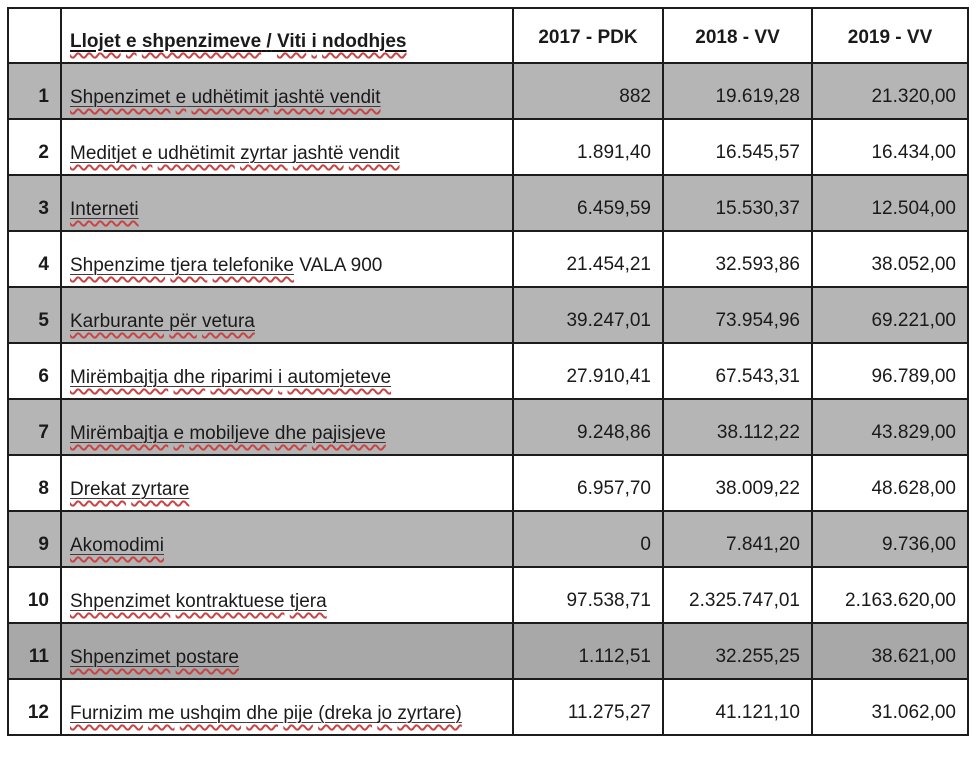 The image size is (980, 768). Describe the element at coordinates (588, 259) in the screenshot. I see `value-2017-cell: 21.454,21` at that location.